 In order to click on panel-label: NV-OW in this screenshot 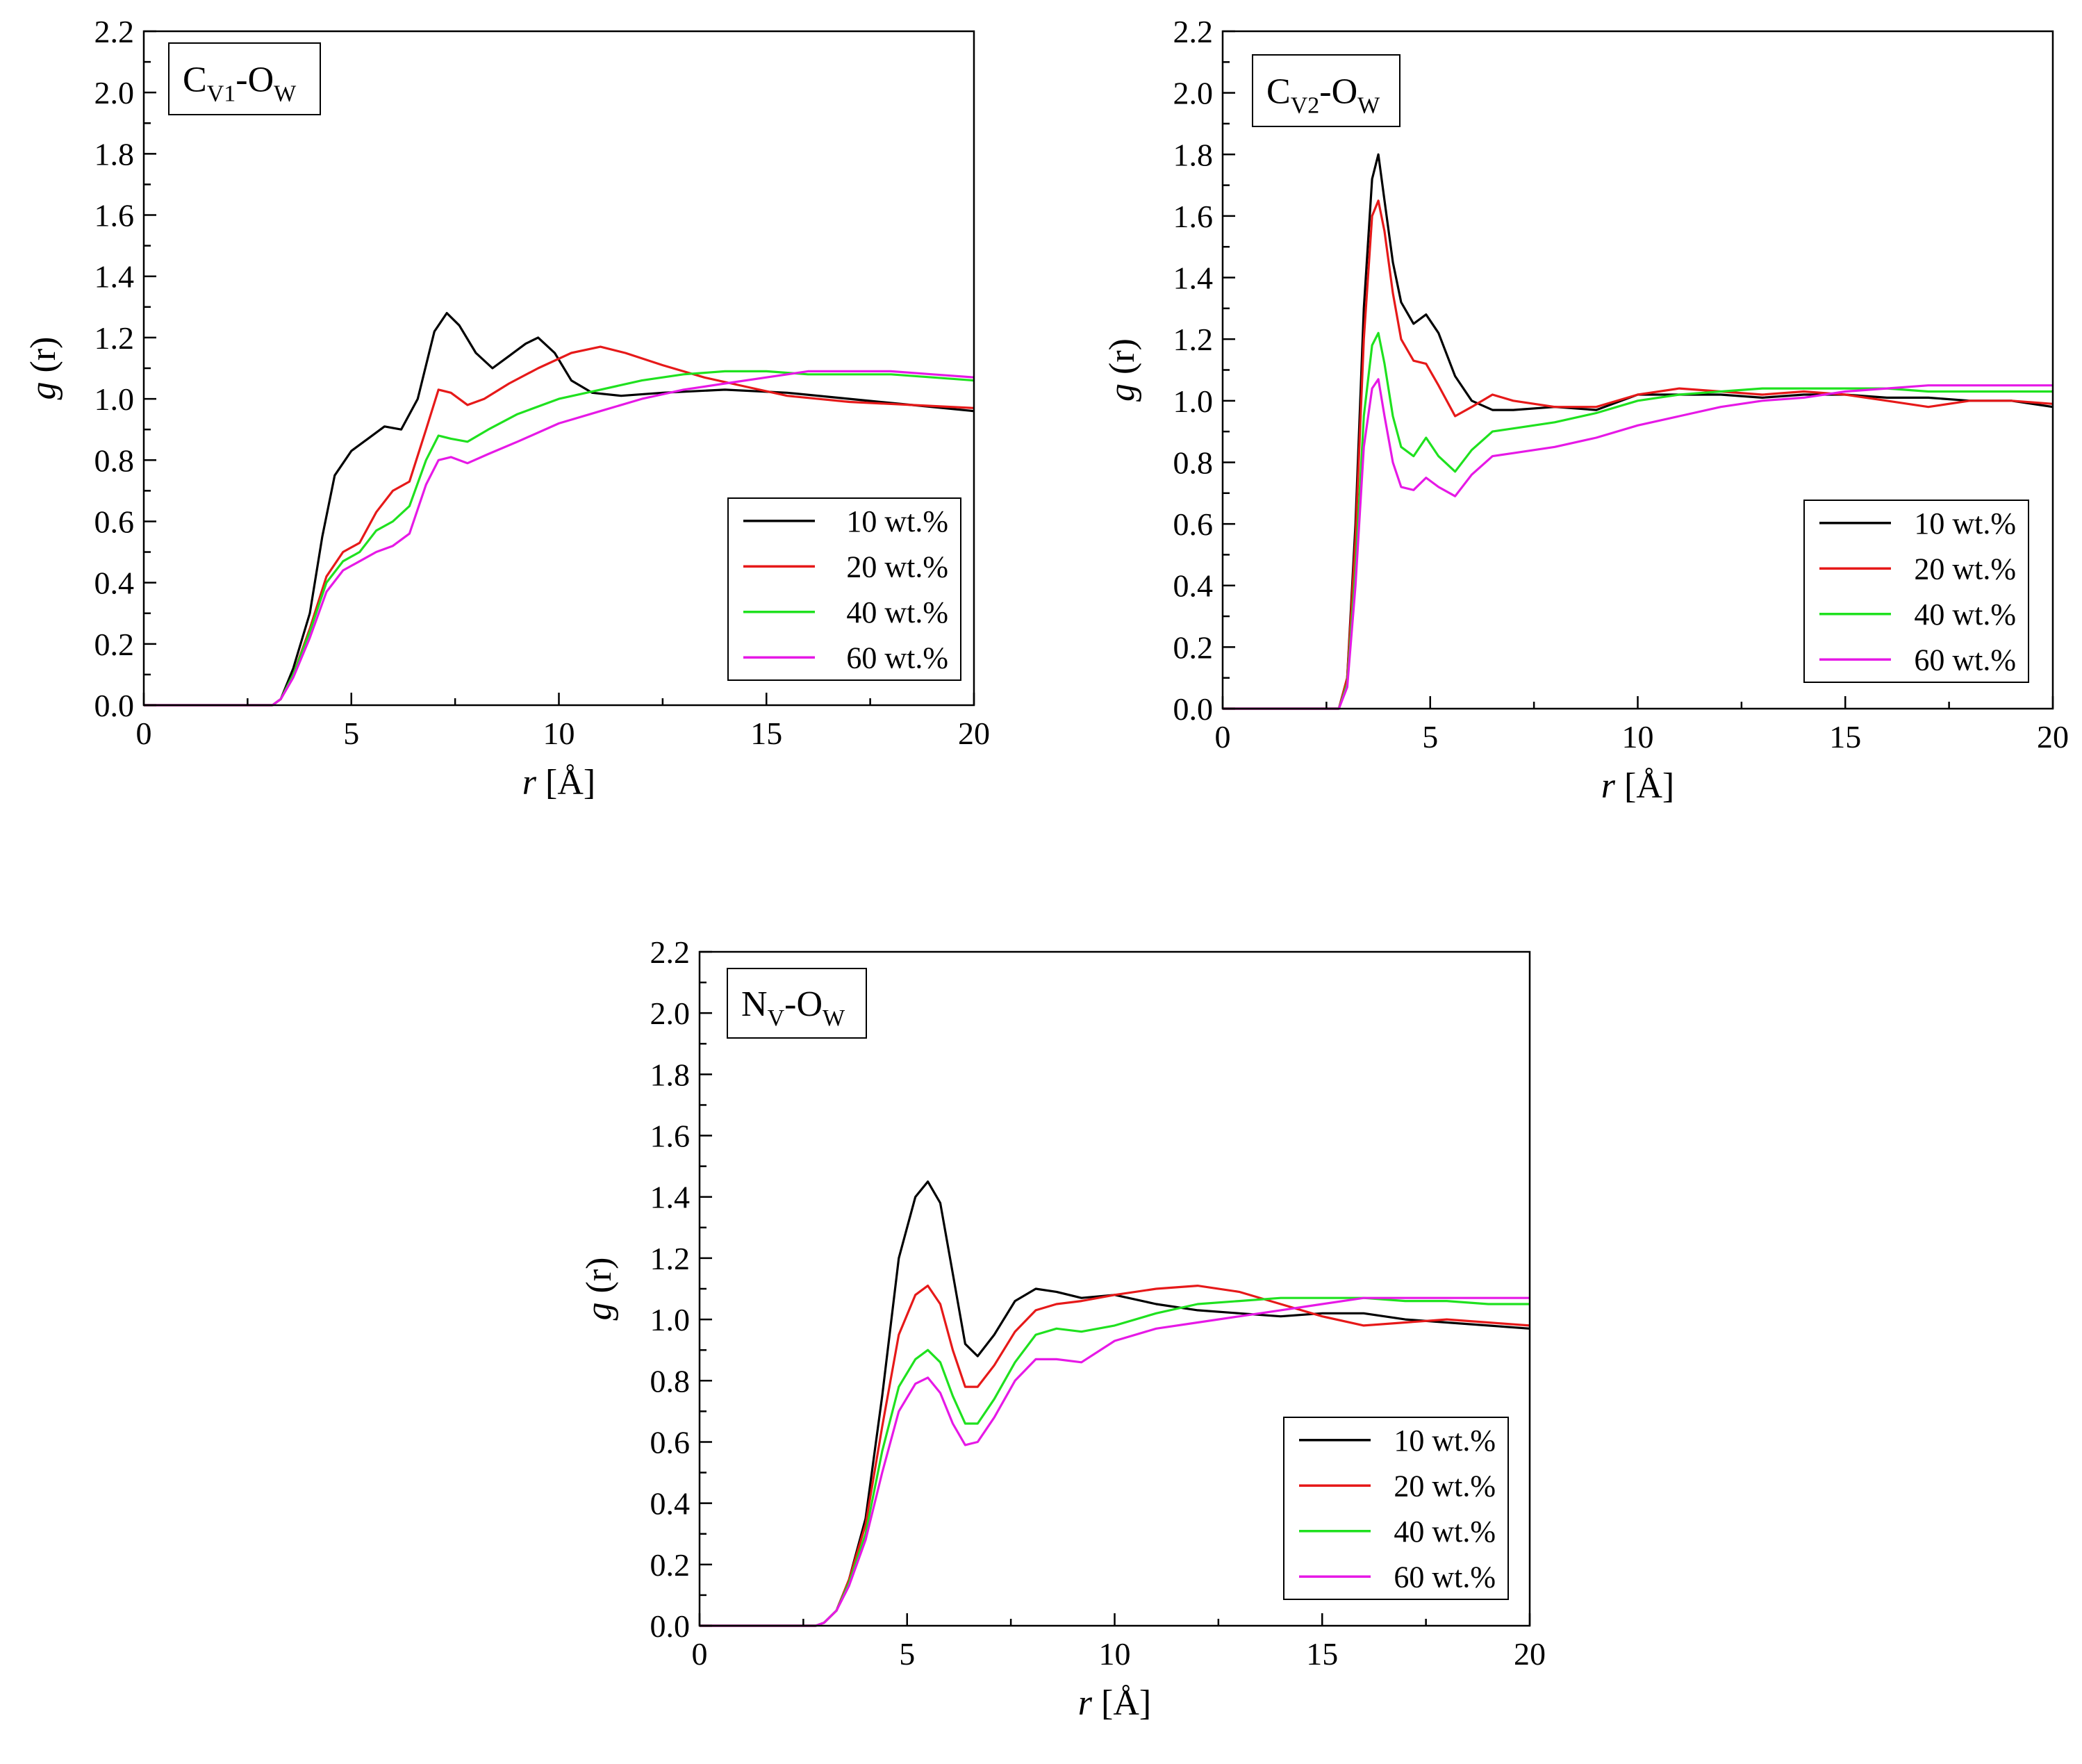, I will do `click(793, 1008)`.